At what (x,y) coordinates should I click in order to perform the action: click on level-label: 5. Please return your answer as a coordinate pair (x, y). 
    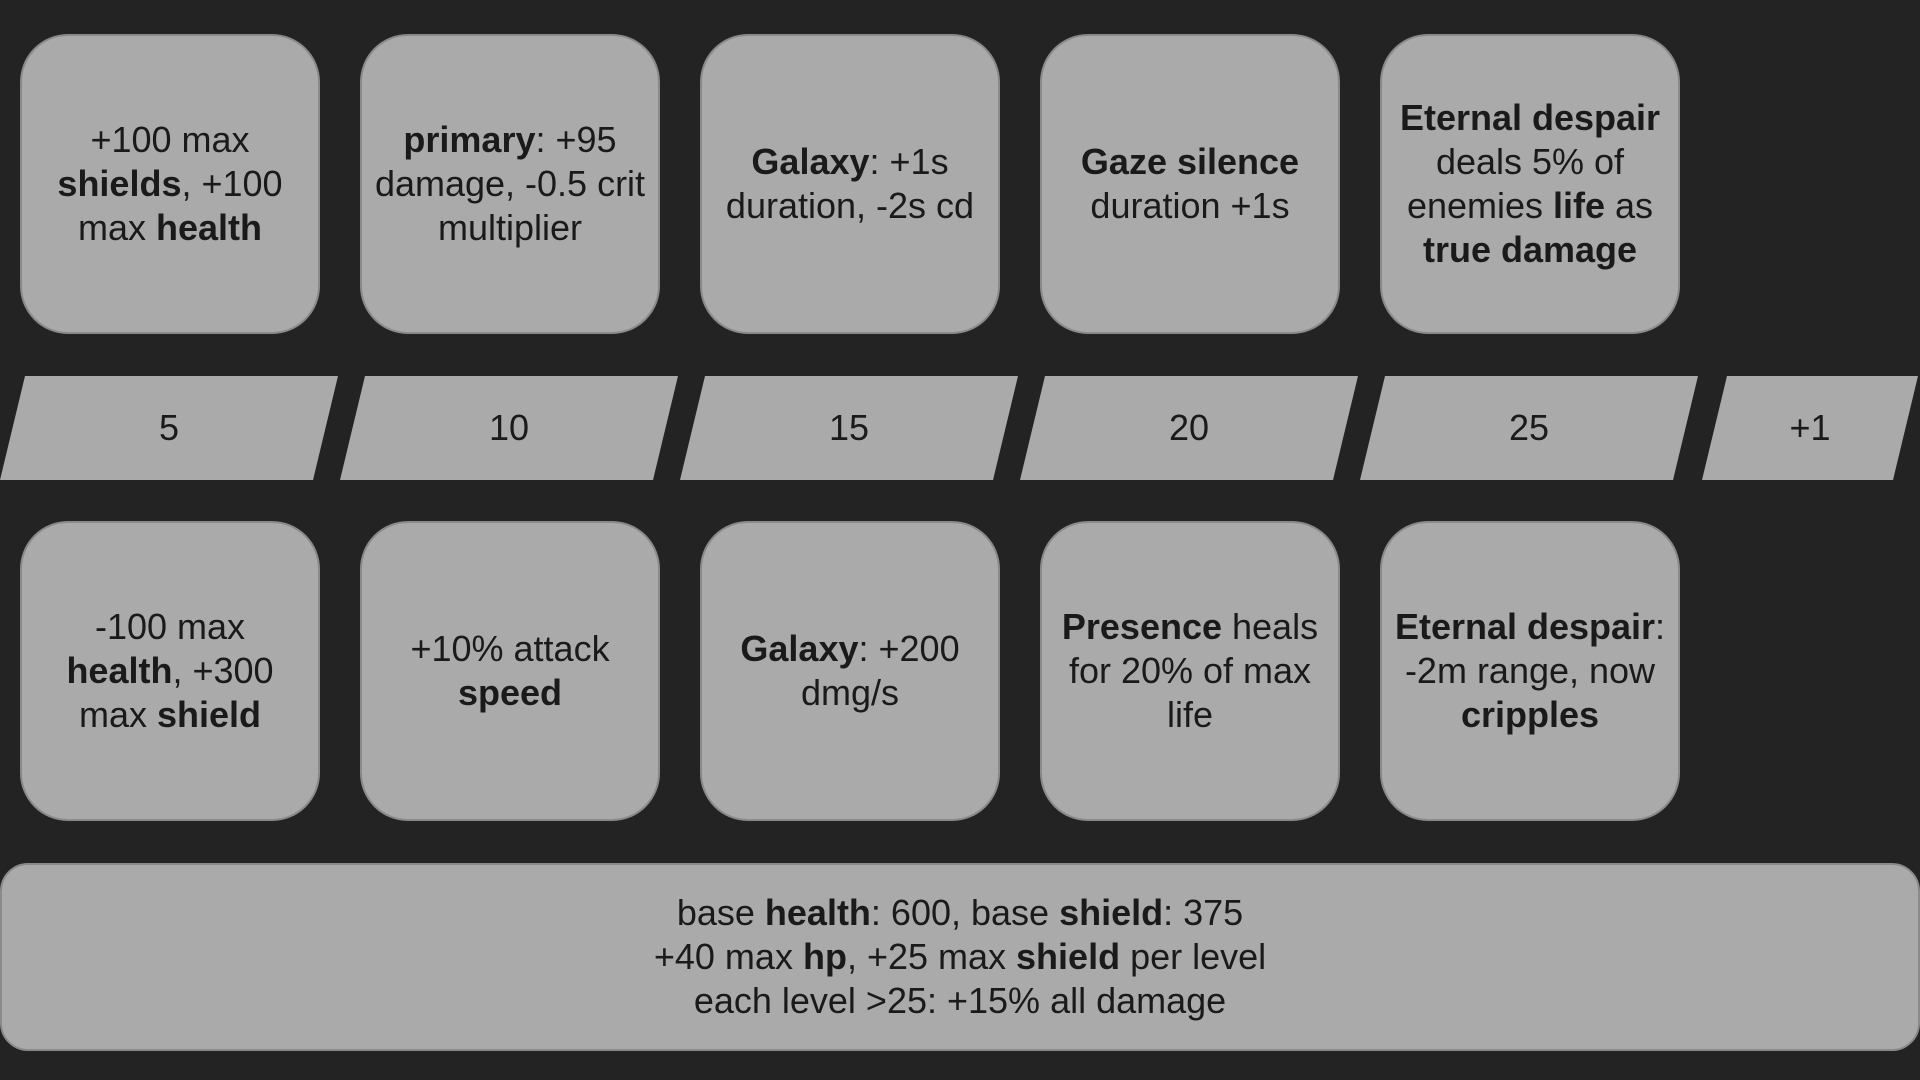
    Looking at the image, I should click on (169, 427).